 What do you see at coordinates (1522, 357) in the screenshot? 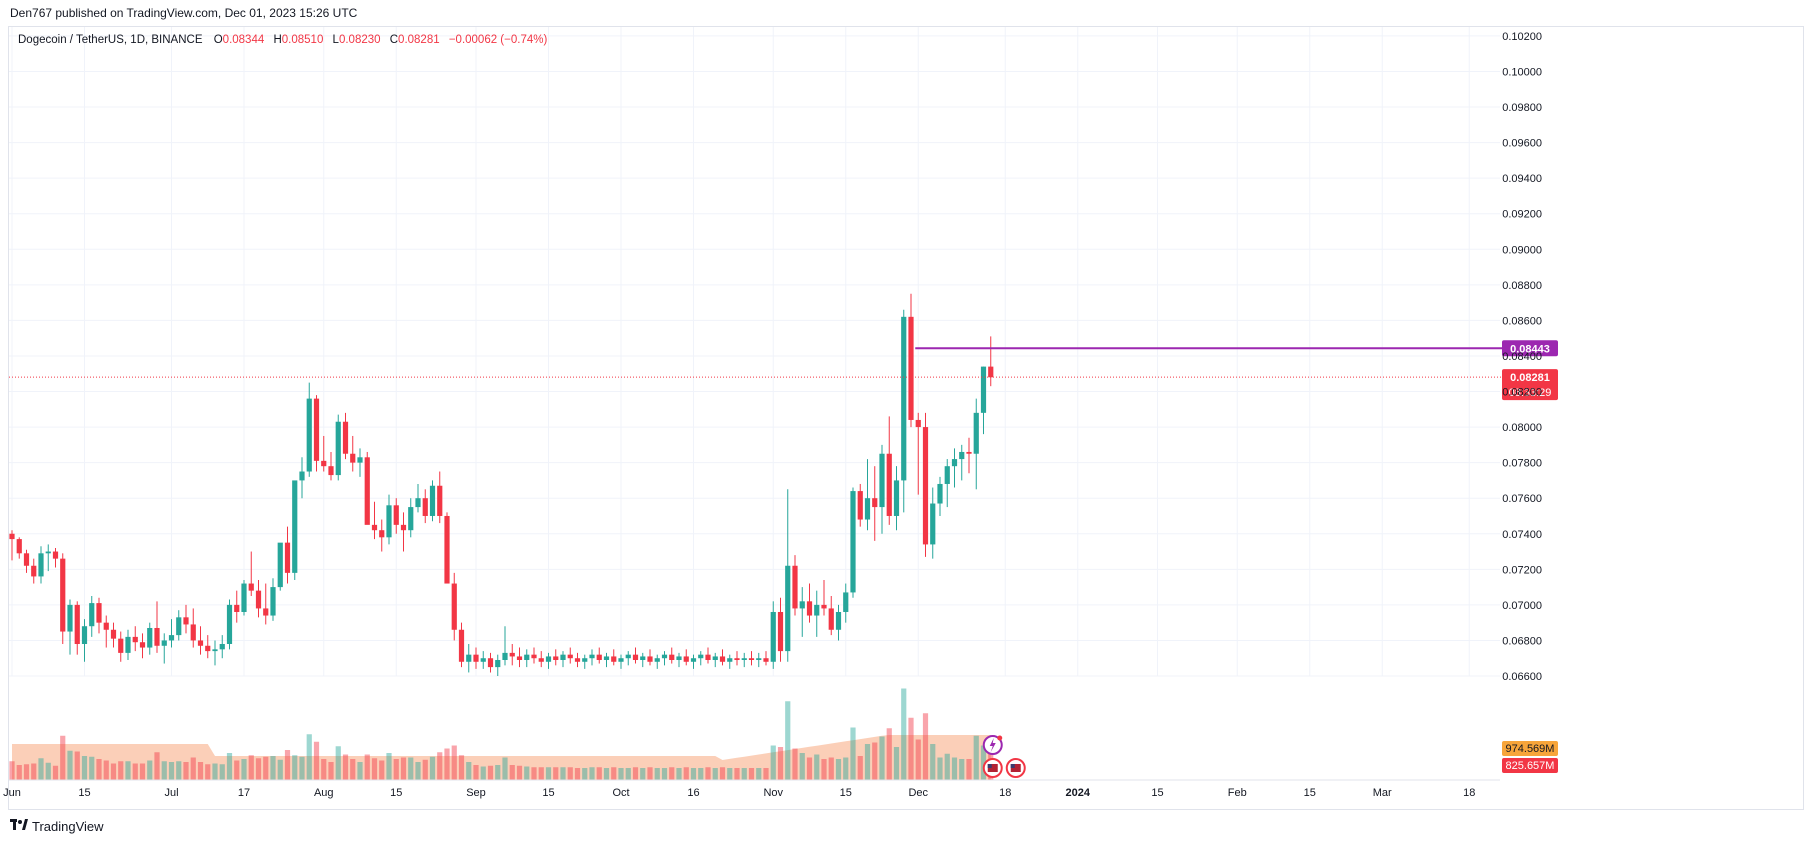
I see `price-tick-label: 0.08400` at bounding box center [1522, 357].